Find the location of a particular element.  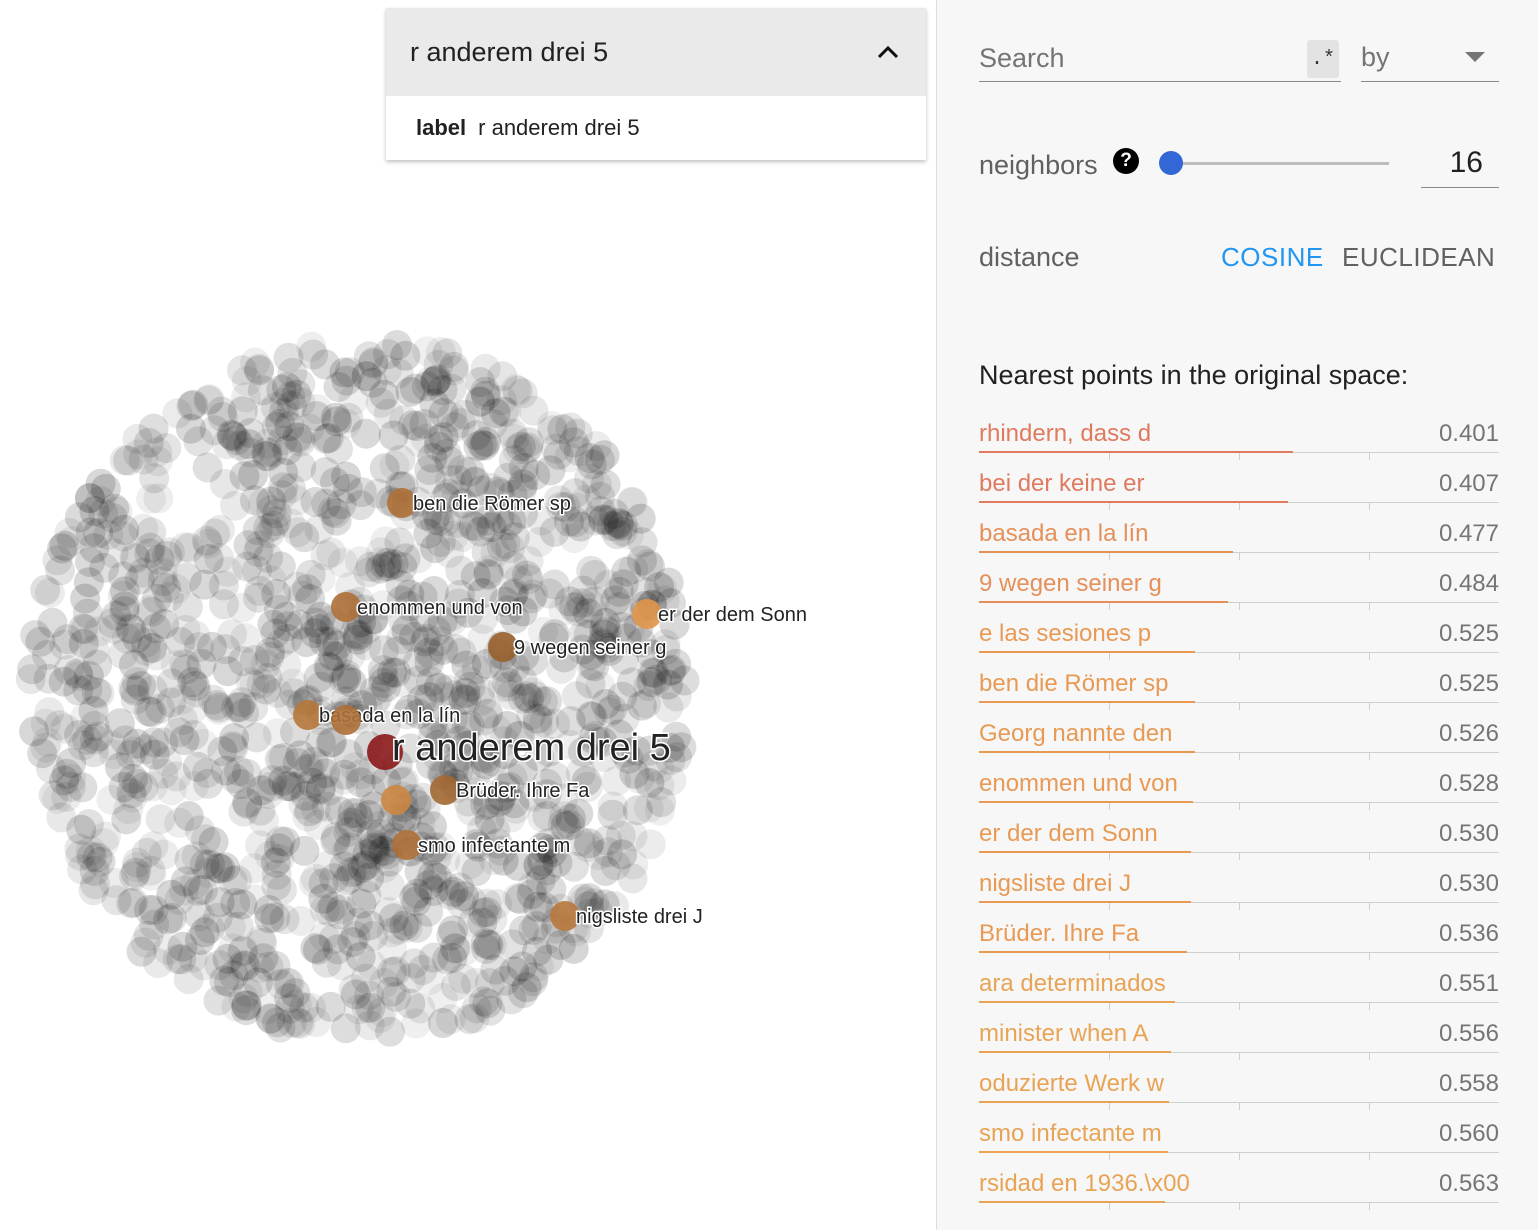

neighbor-point is located at coordinates (407, 845).